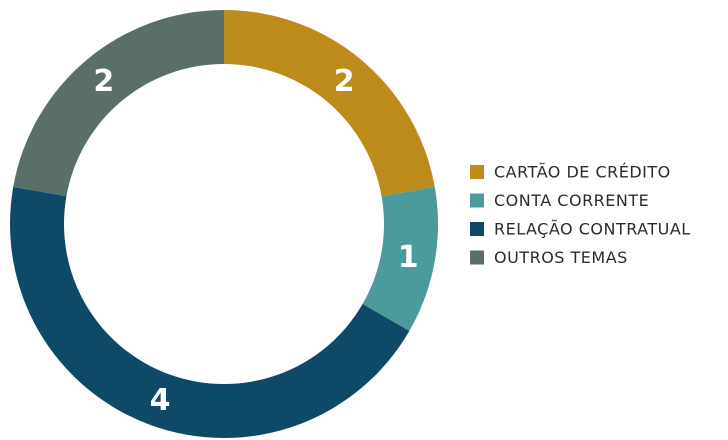 The image size is (728, 440). What do you see at coordinates (160, 400) in the screenshot?
I see `data-label: 4` at bounding box center [160, 400].